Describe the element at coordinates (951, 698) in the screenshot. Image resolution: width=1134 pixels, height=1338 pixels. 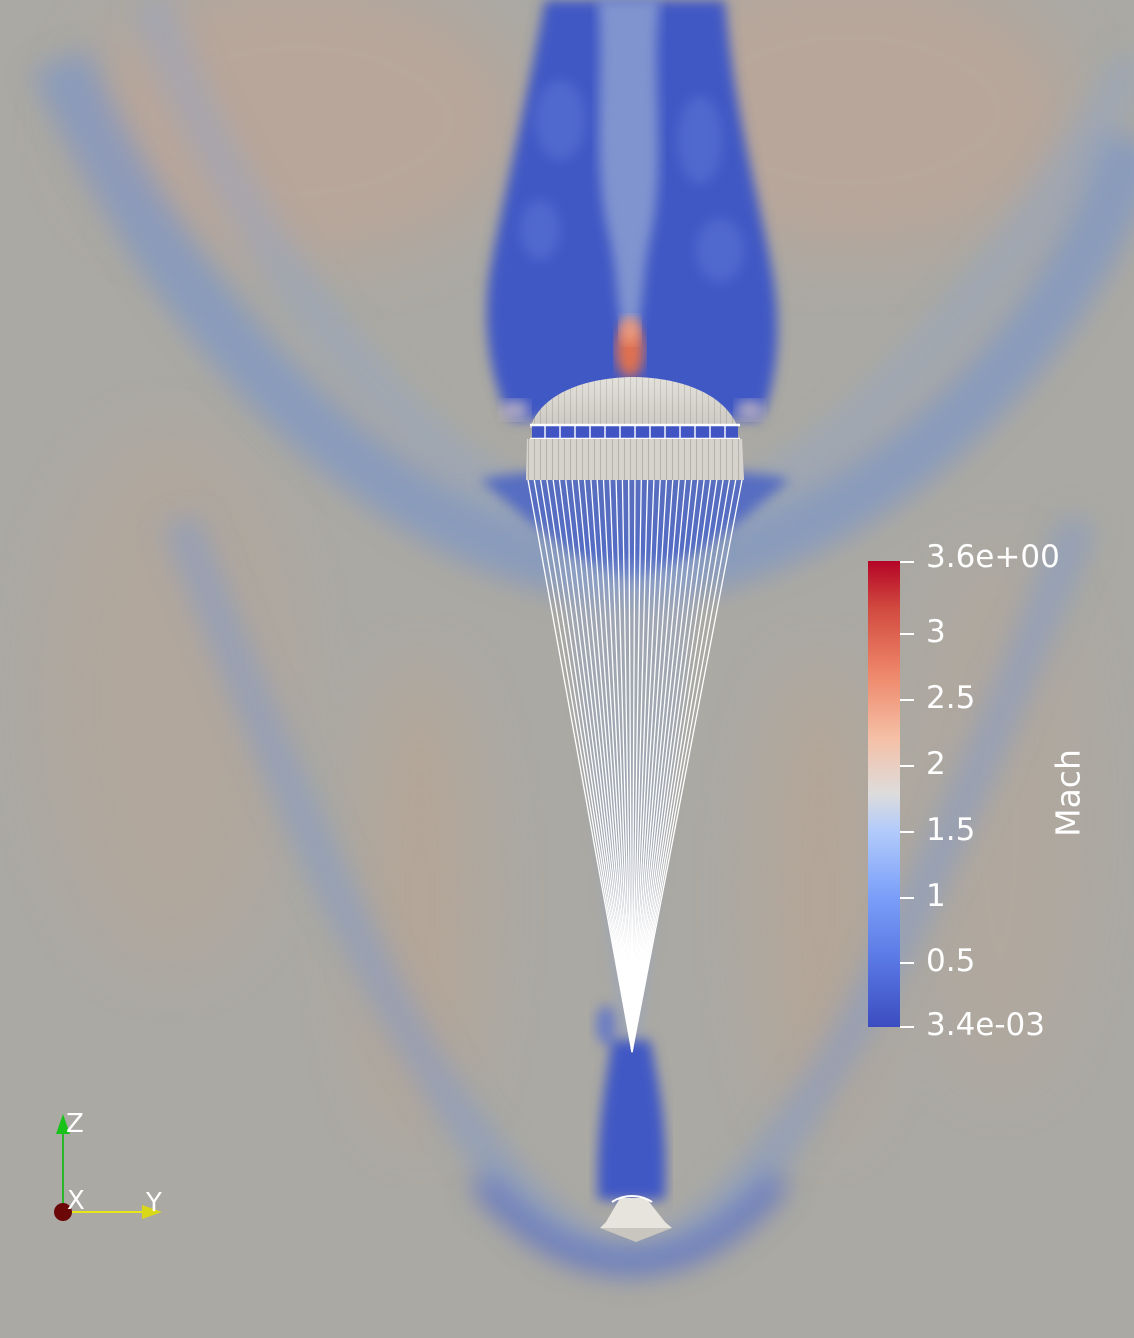
I see `colorbar-label-2-5: 2.5` at that location.